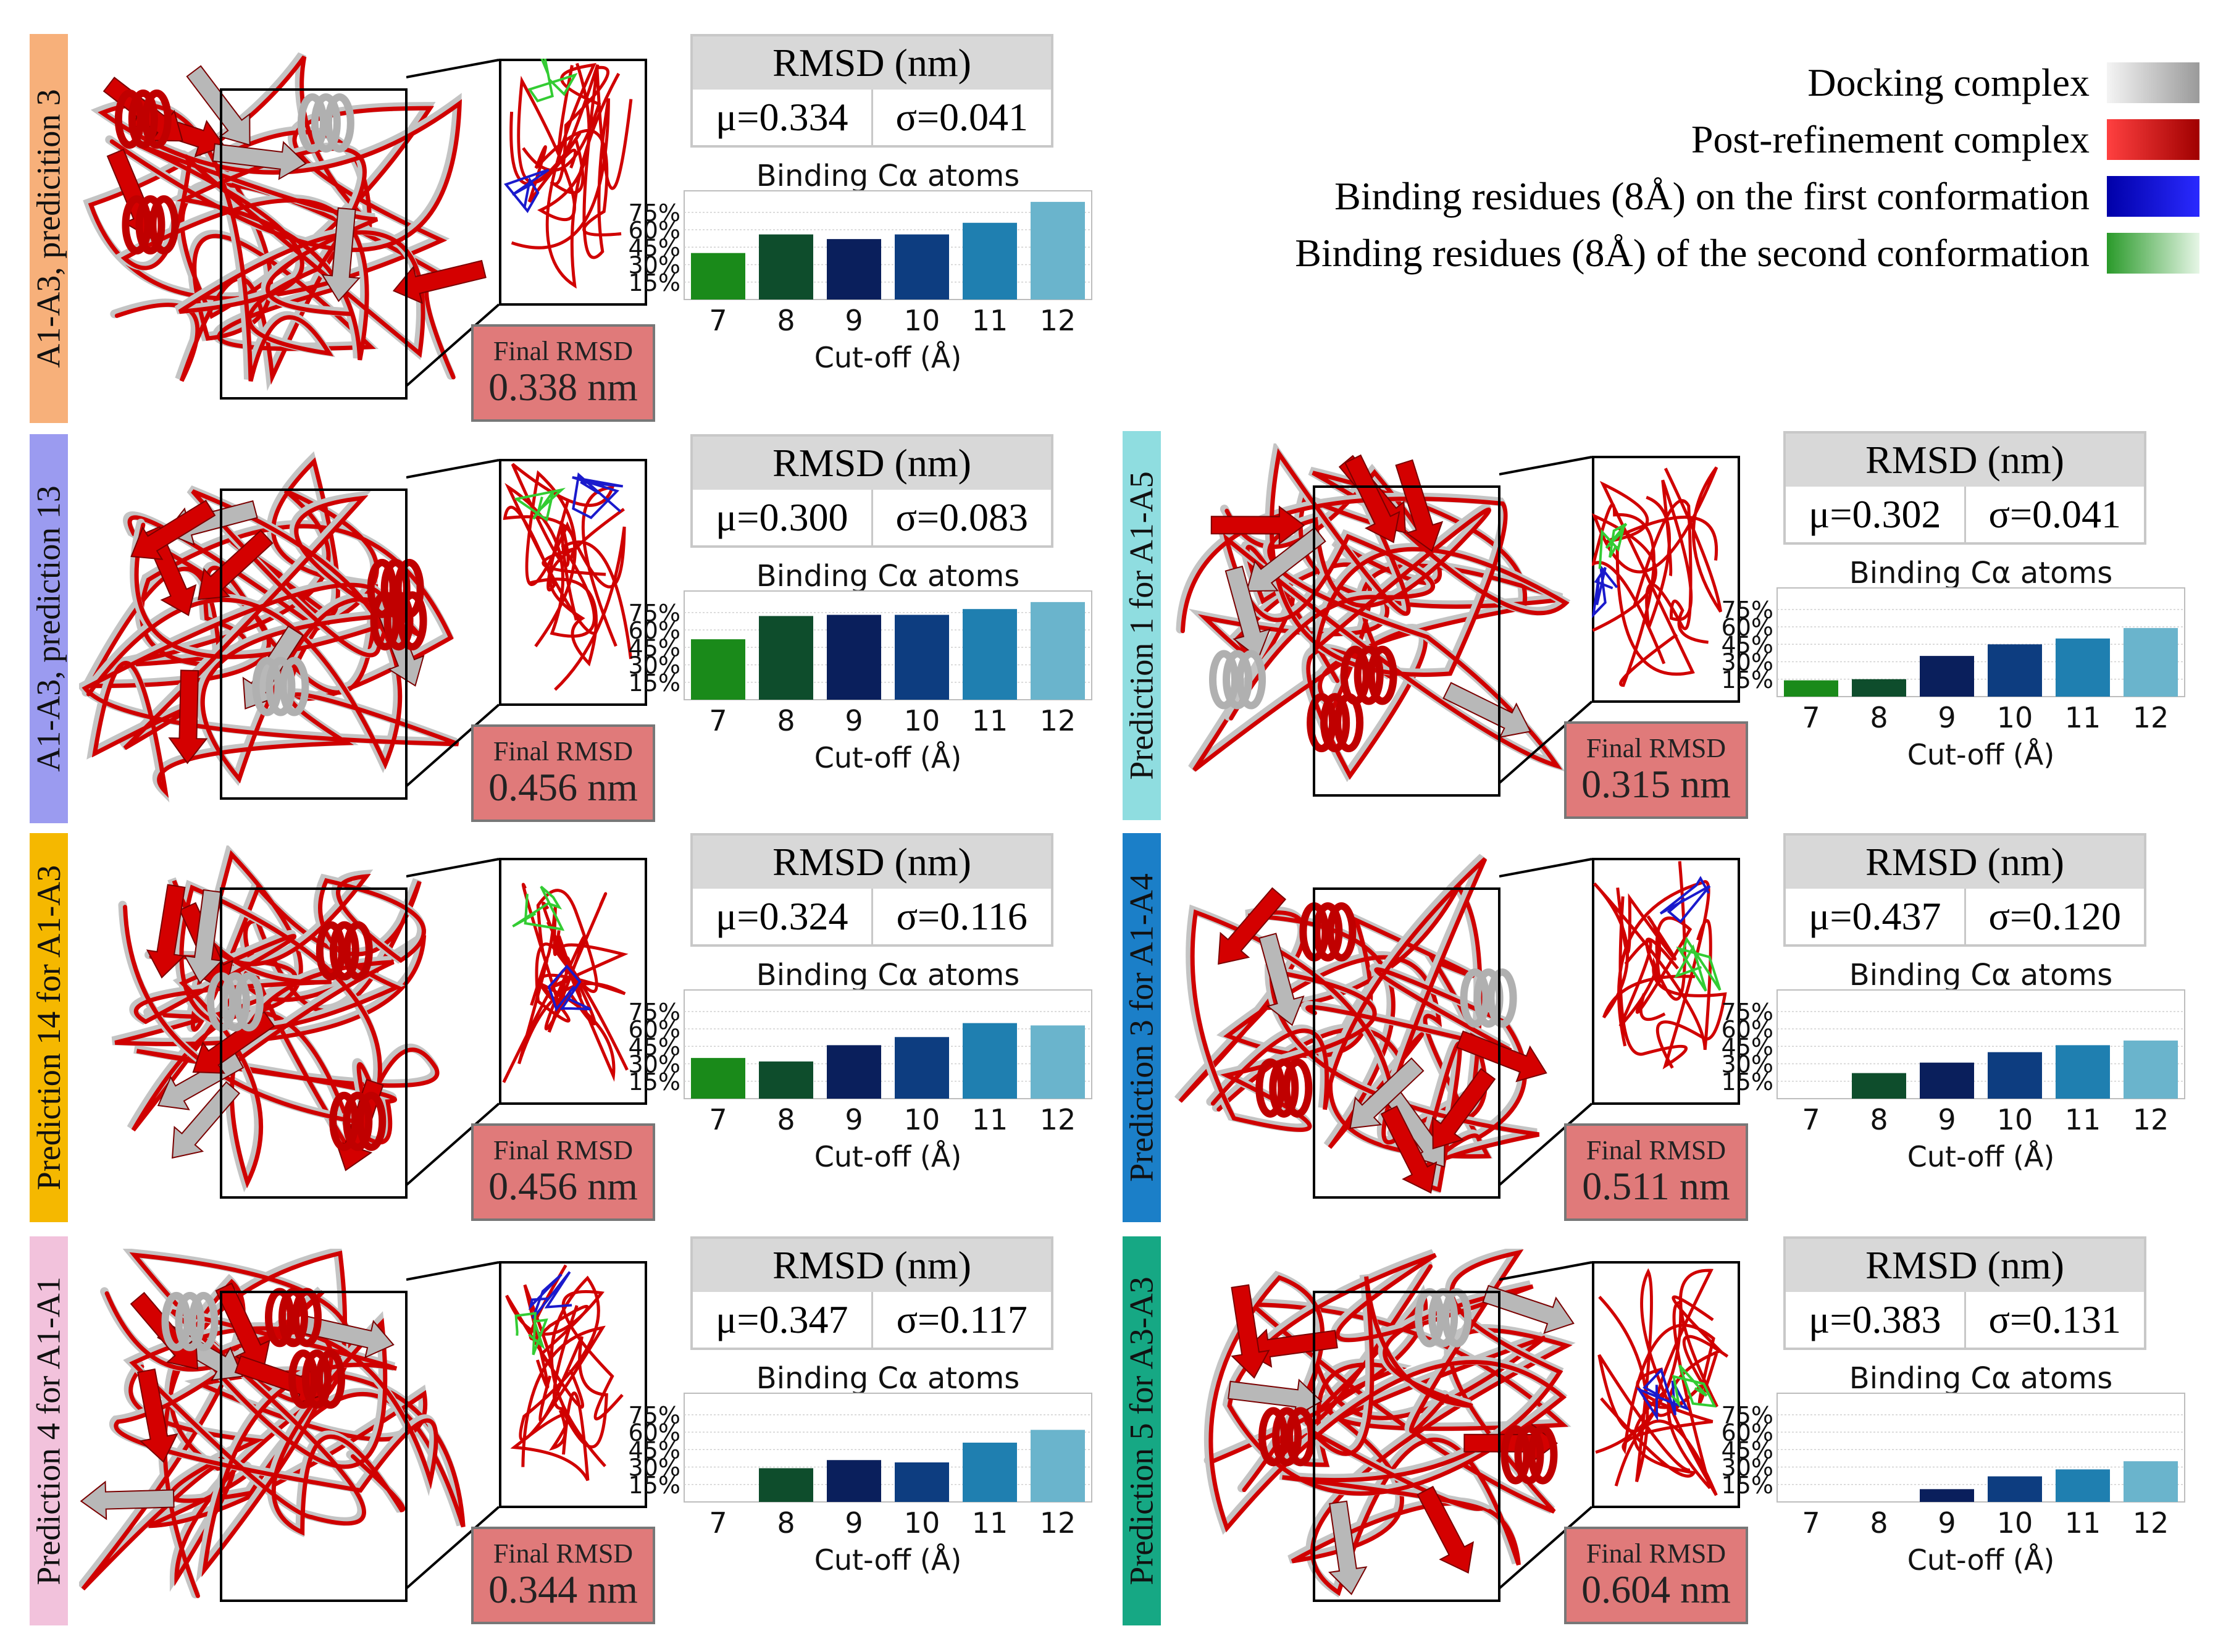  Describe the element at coordinates (1668, 139) in the screenshot. I see `legend-item-post-refinement: Post-refinement complex` at that location.